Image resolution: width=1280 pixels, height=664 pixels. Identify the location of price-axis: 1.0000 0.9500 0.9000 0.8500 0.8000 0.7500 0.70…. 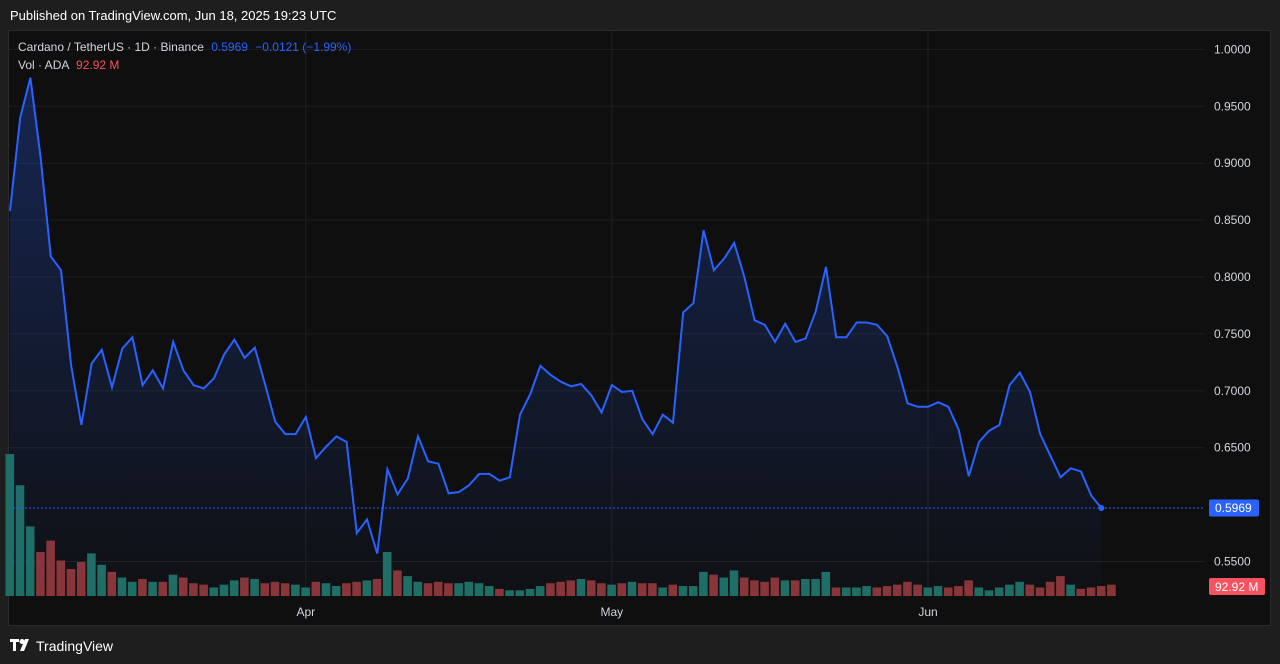
(1232, 305).